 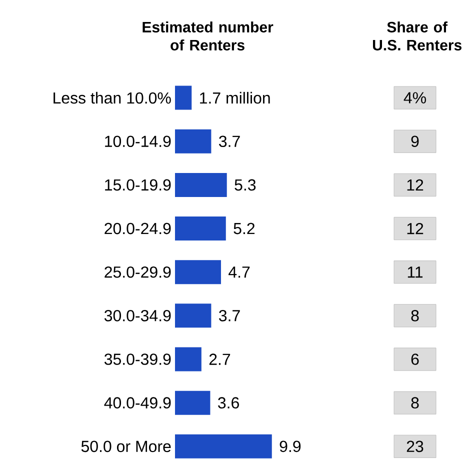 What do you see at coordinates (138, 142) in the screenshot?
I see `y-tick-label: 10.0-14.9` at bounding box center [138, 142].